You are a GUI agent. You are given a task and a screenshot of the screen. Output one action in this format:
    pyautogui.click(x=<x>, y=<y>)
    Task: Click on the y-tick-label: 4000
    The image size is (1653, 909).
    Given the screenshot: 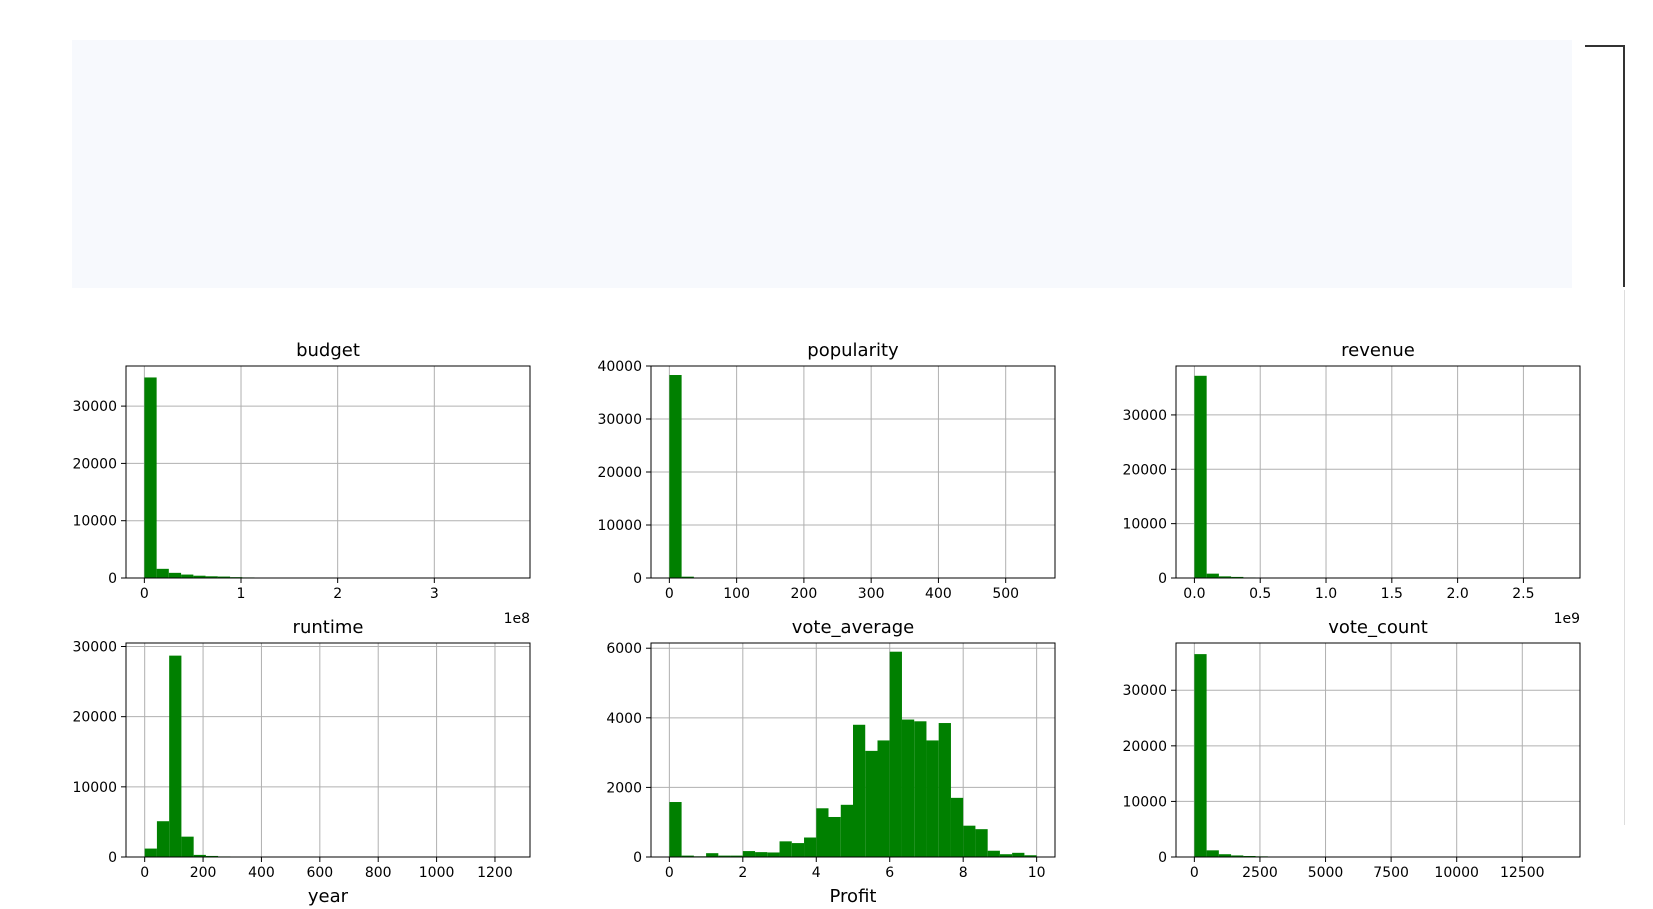 What is the action you would take?
    pyautogui.click(x=624, y=719)
    